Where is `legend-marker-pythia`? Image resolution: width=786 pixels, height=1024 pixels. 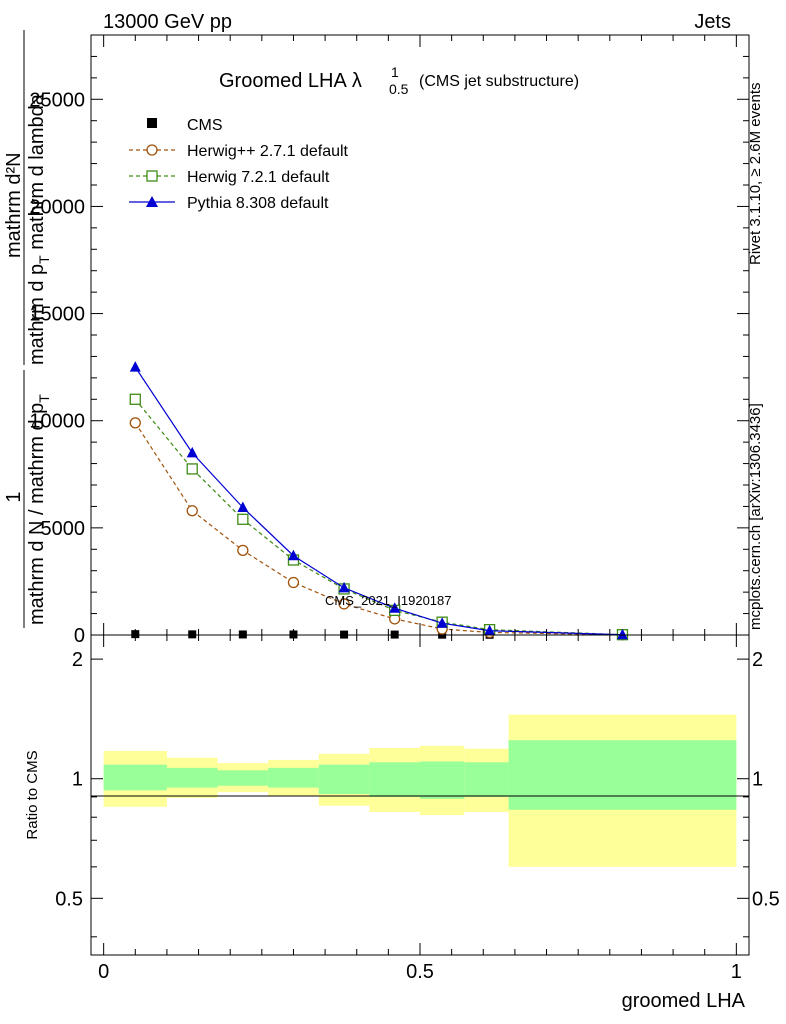
legend-marker-pythia is located at coordinates (152, 201).